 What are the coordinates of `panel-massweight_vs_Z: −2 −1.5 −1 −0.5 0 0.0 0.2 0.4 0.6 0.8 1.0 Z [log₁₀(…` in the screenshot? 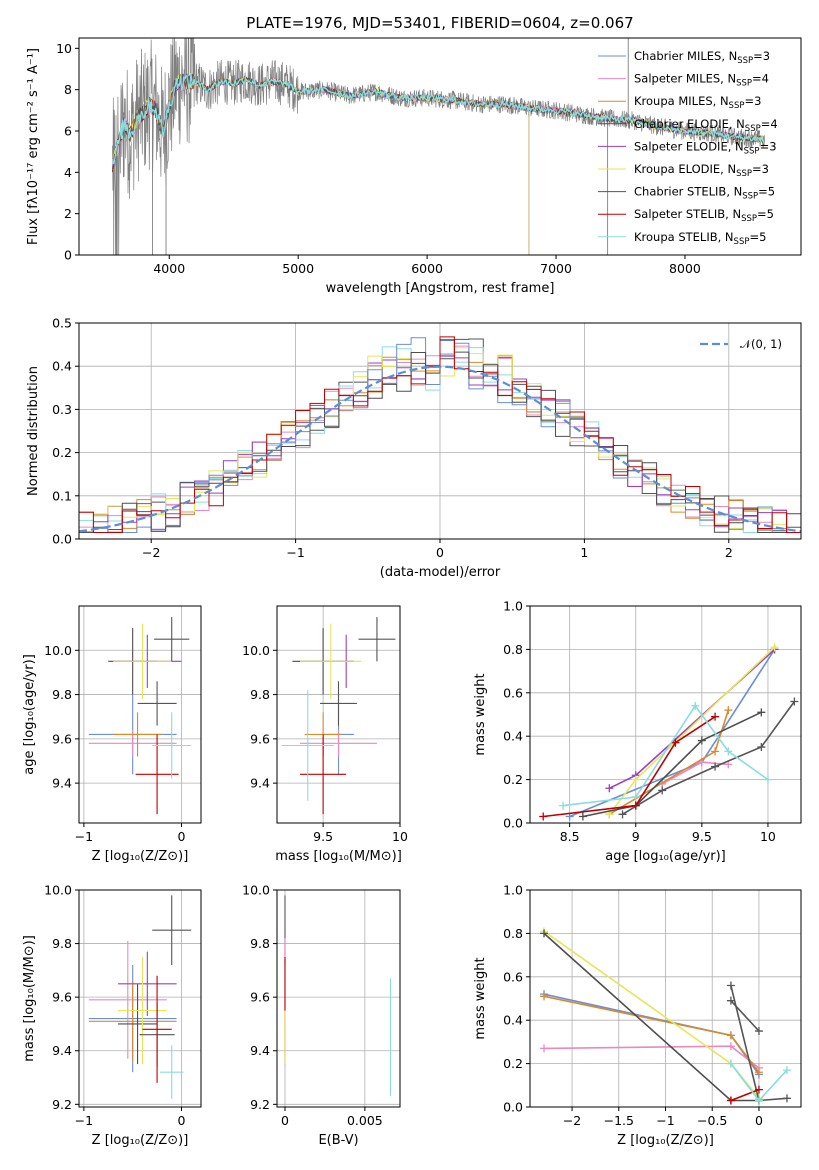 It's located at (637, 1015).